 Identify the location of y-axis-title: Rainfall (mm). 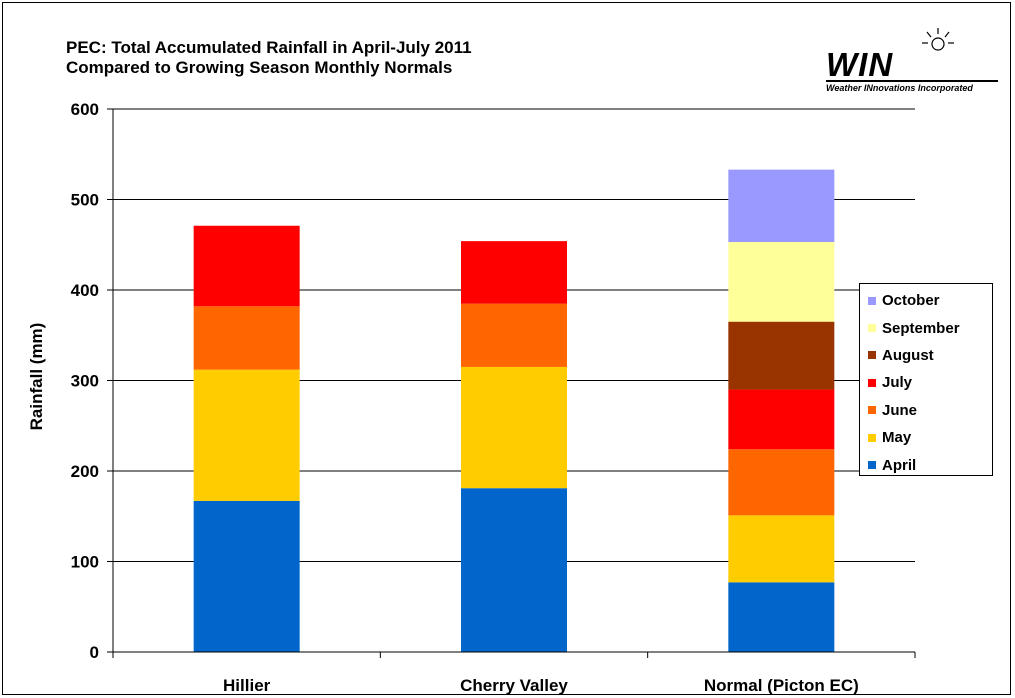
(36, 377).